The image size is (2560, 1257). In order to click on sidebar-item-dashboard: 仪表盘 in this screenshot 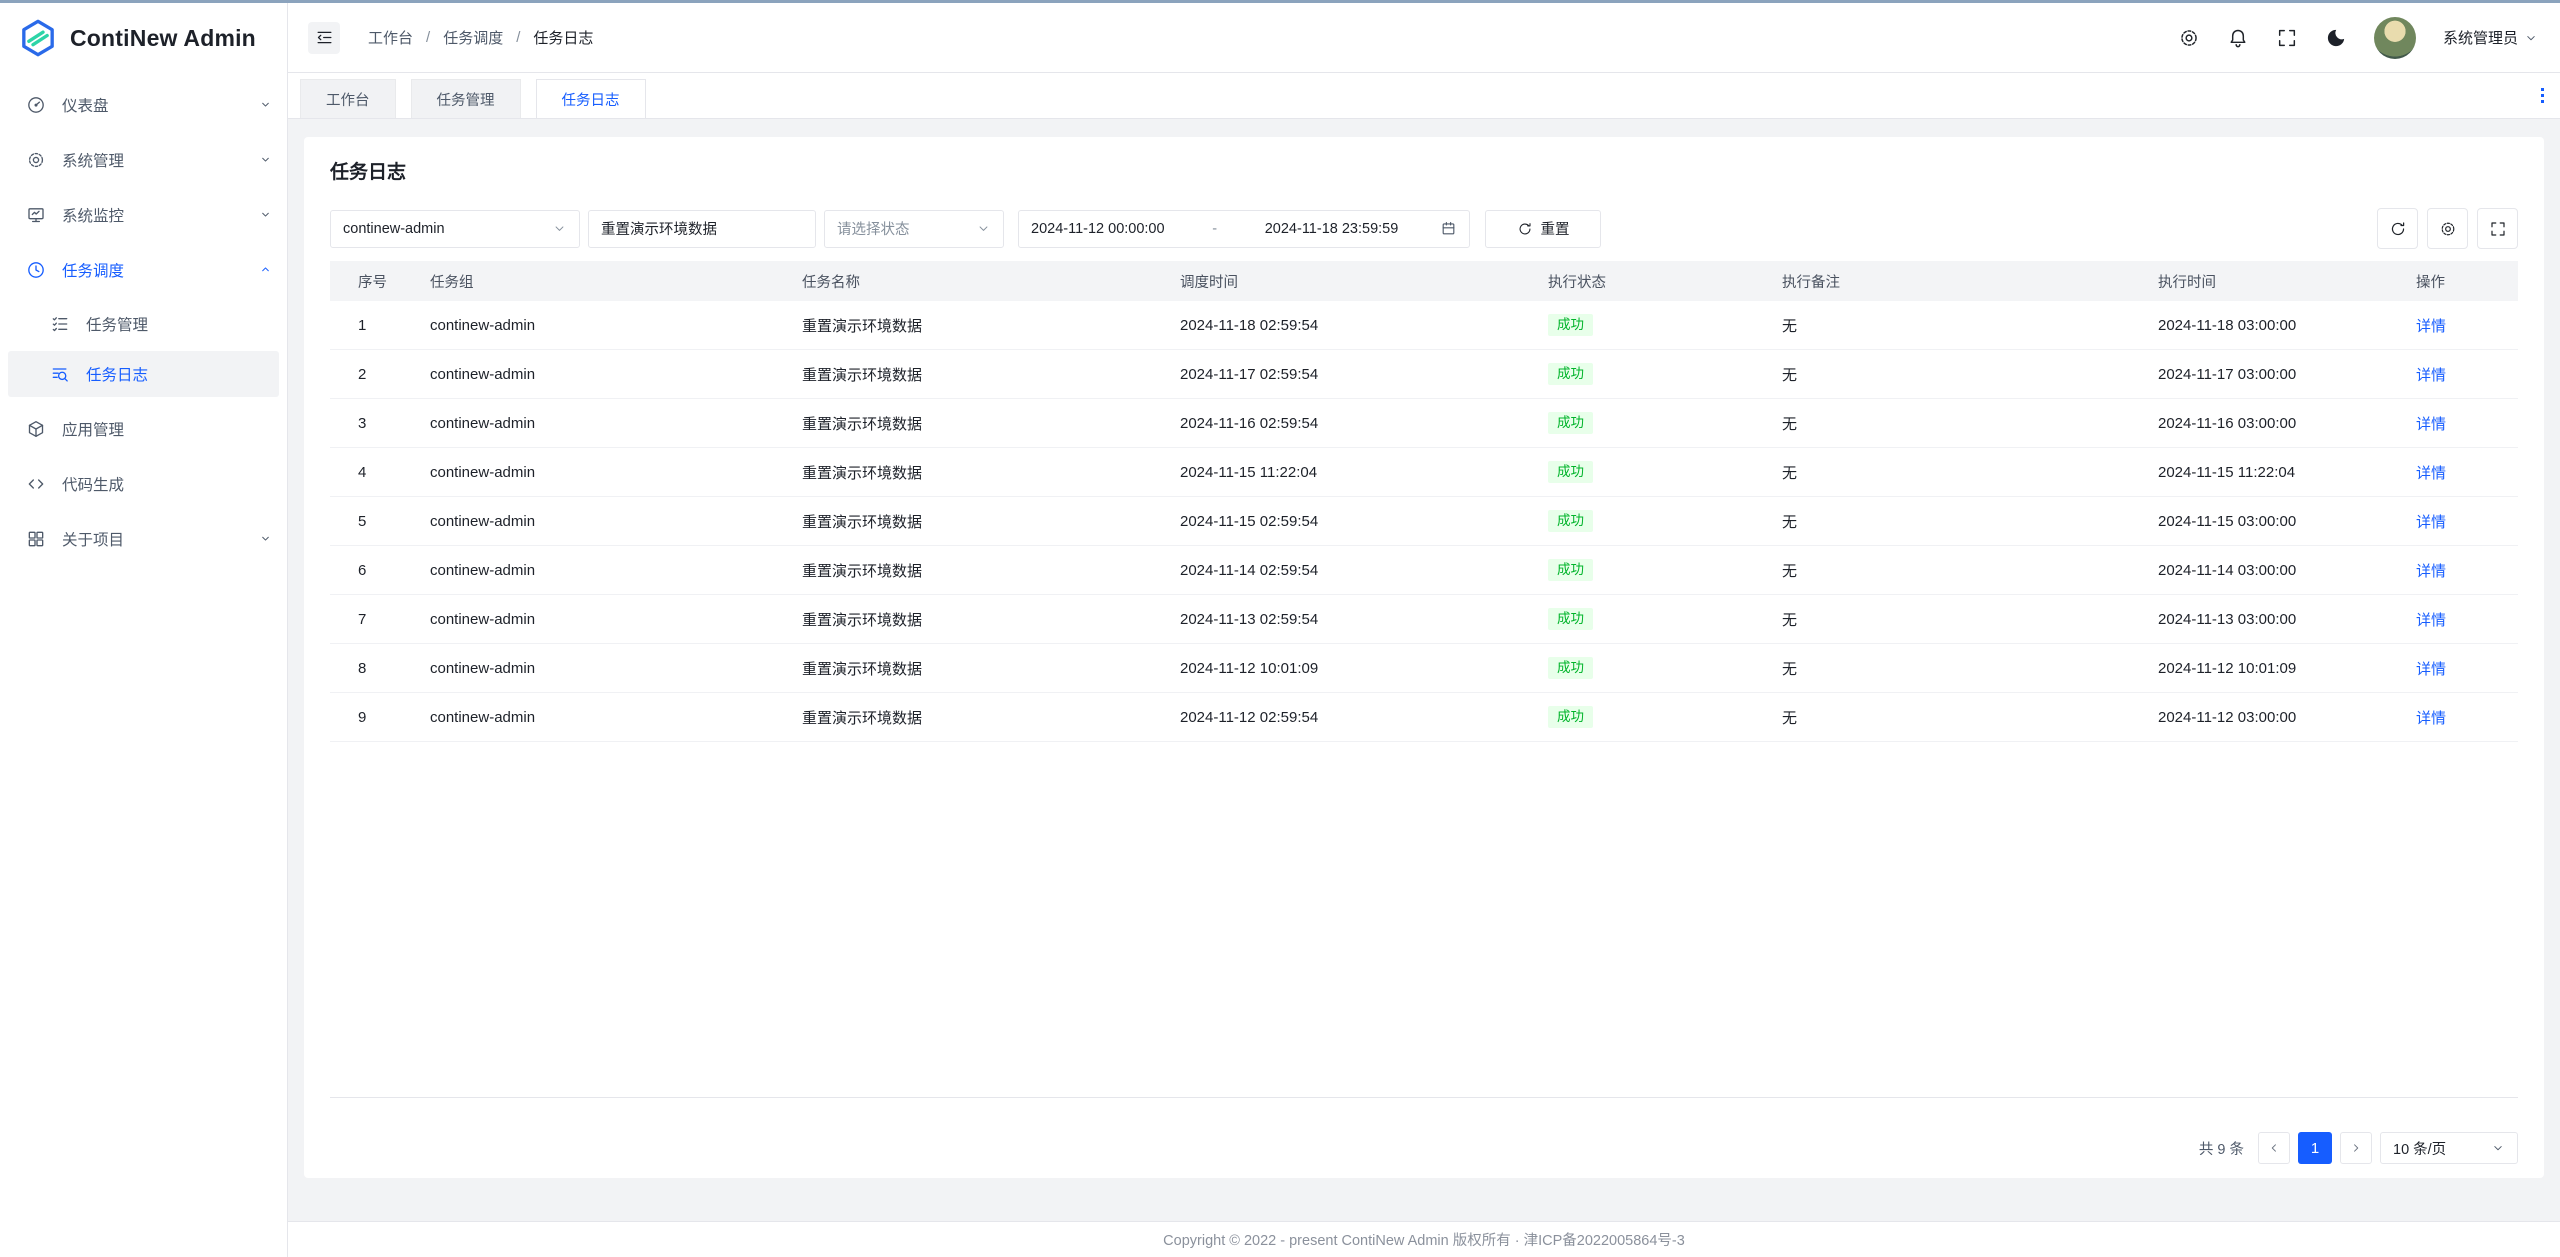, I will do `click(143, 104)`.